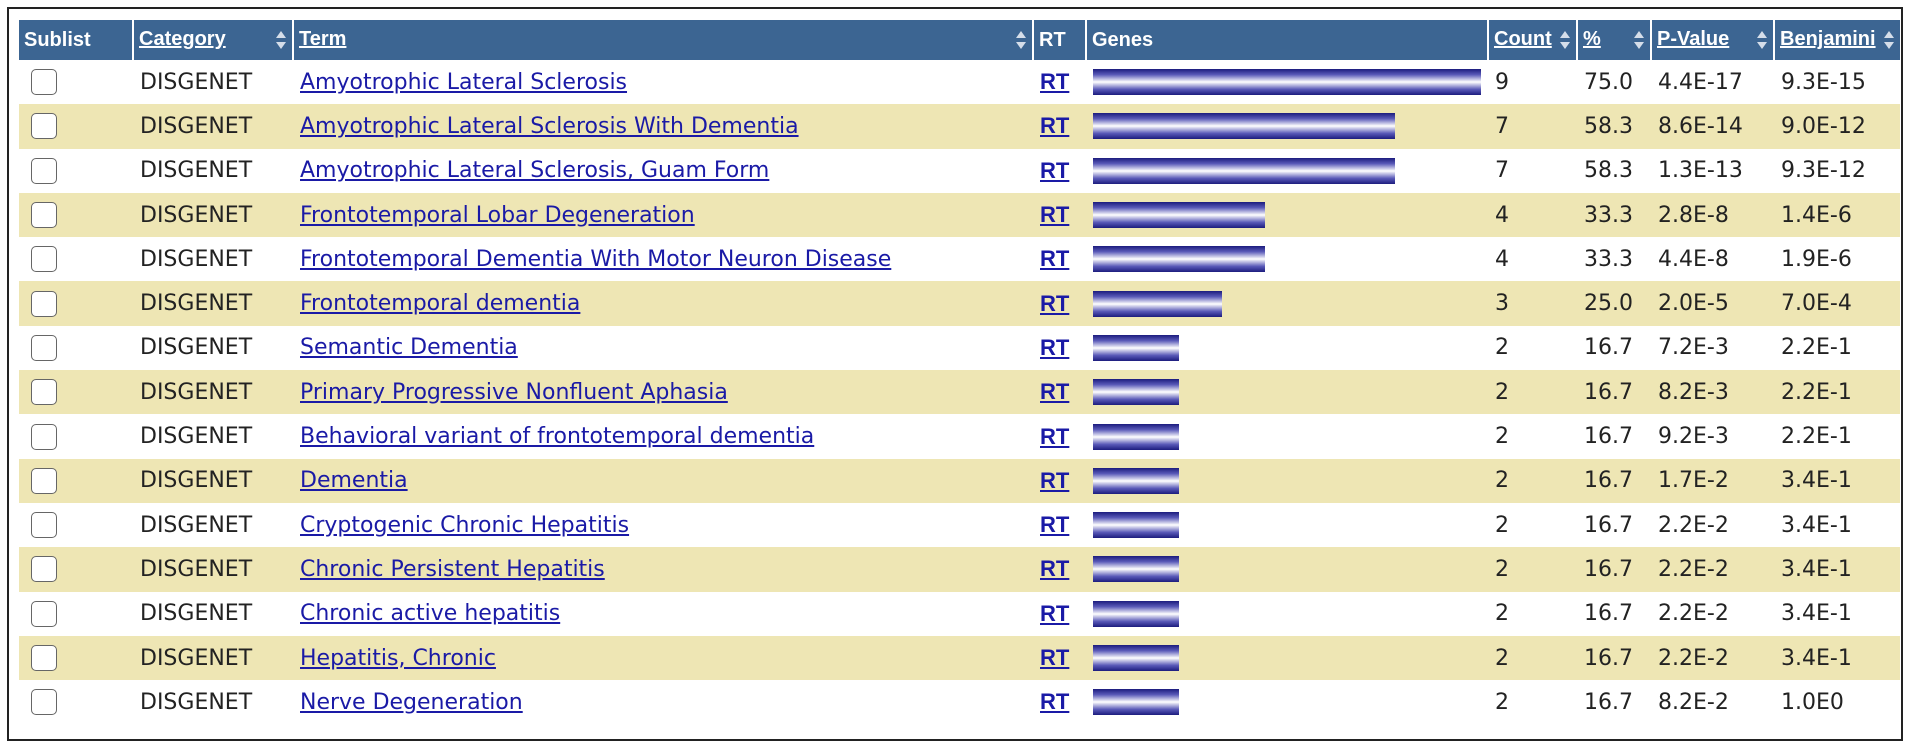 The height and width of the screenshot is (754, 1920). Describe the element at coordinates (409, 348) in the screenshot. I see `term-link: Semantic Dementia` at that location.